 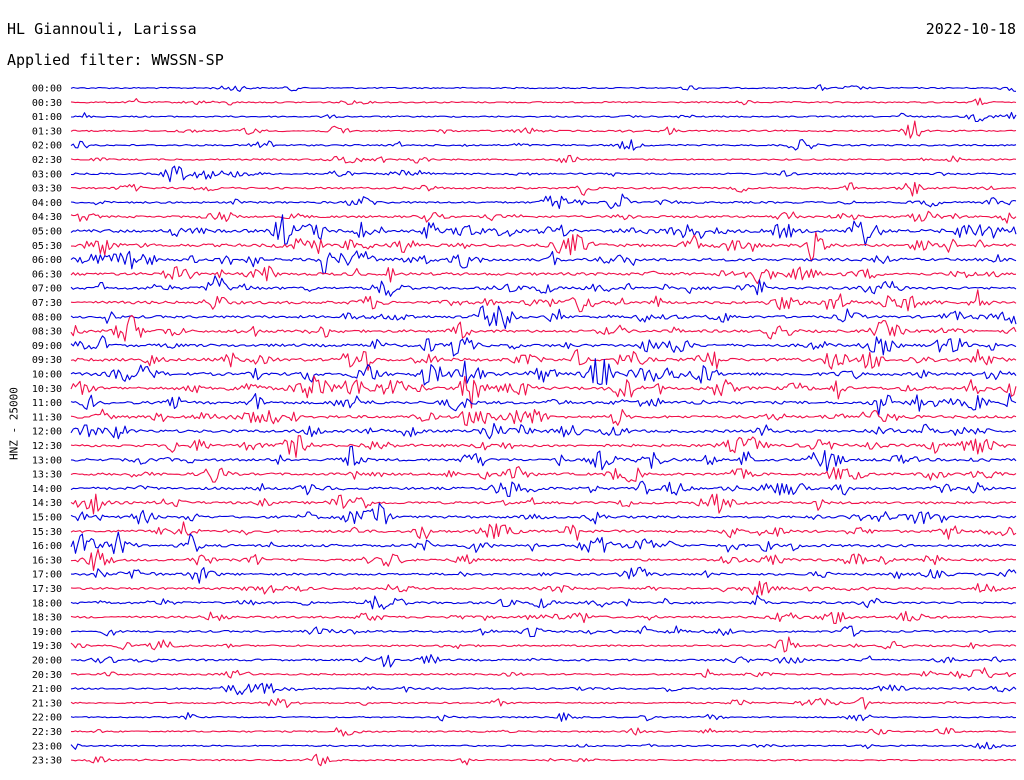 I want to click on row-time-label: 16:30, so click(x=47, y=560).